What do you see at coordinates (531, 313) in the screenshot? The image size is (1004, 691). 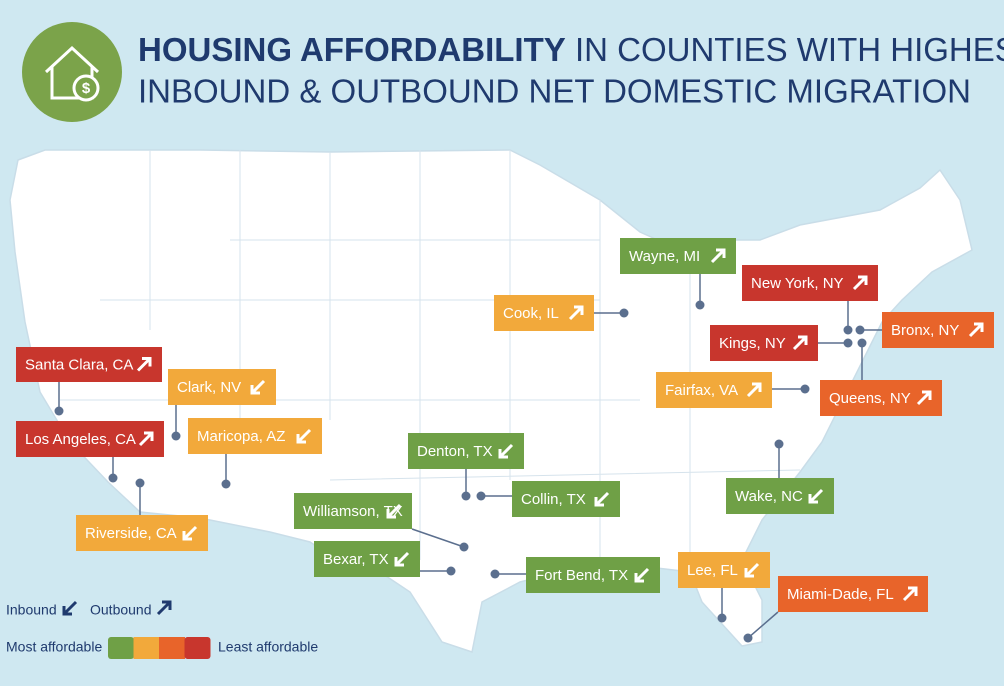 I see `county-label: Cook, IL` at bounding box center [531, 313].